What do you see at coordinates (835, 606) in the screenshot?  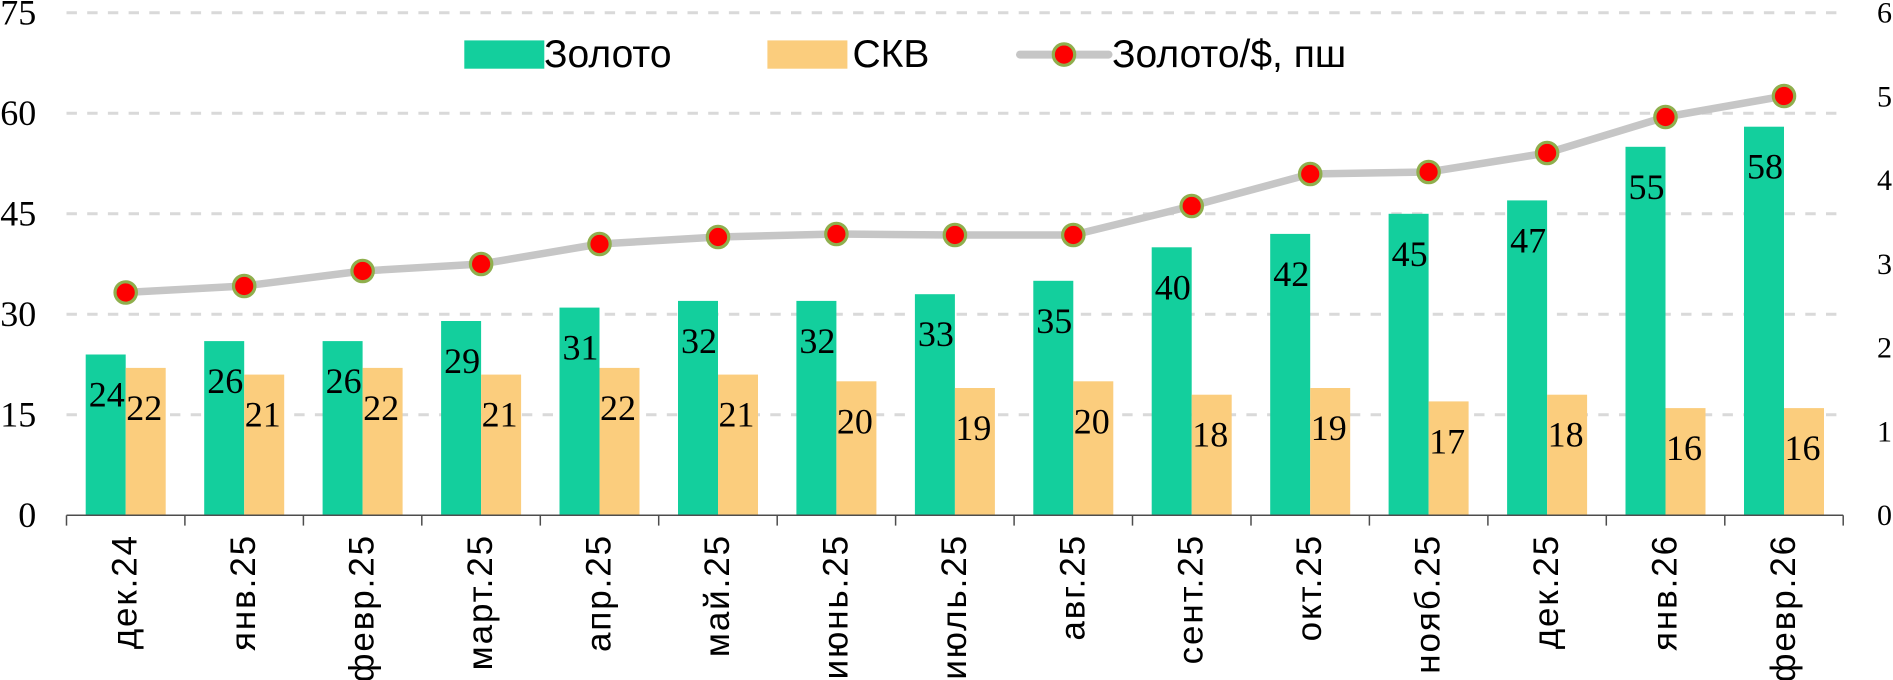 I see `svg-text: июнь.25` at bounding box center [835, 606].